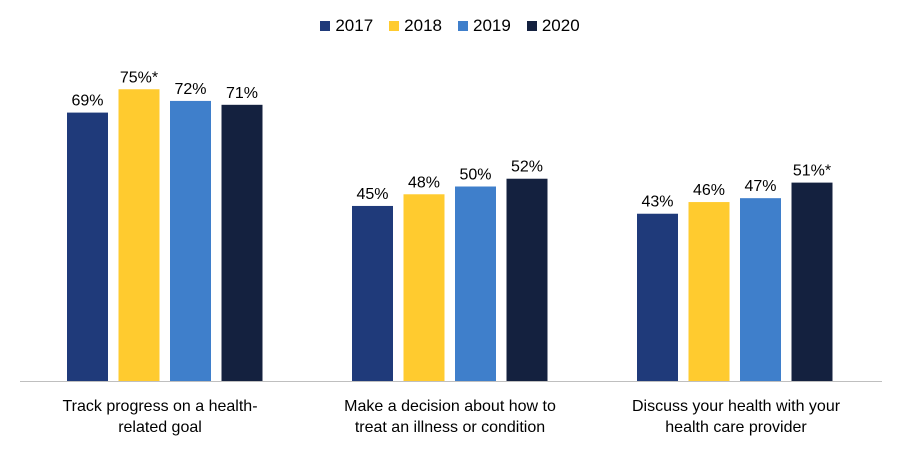  Describe the element at coordinates (492, 25) in the screenshot. I see `legend-label-2019: 2019` at that location.